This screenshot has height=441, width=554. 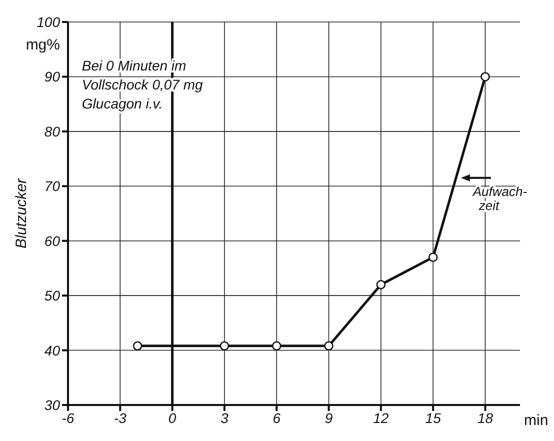 What do you see at coordinates (52, 350) in the screenshot?
I see `y-tick-label: 40` at bounding box center [52, 350].